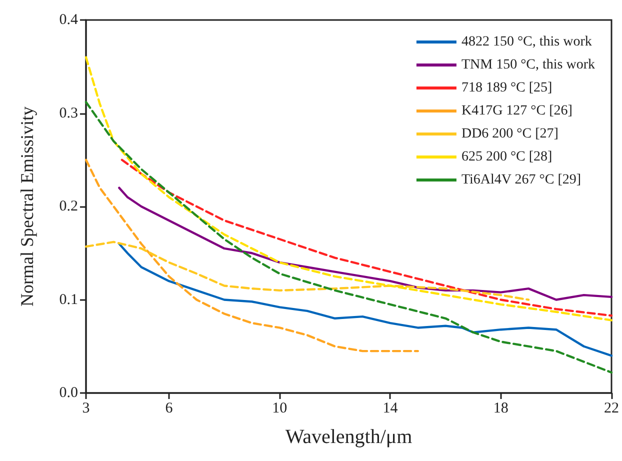  Describe the element at coordinates (68, 206) in the screenshot. I see `y-tick-label: 0.2` at that location.